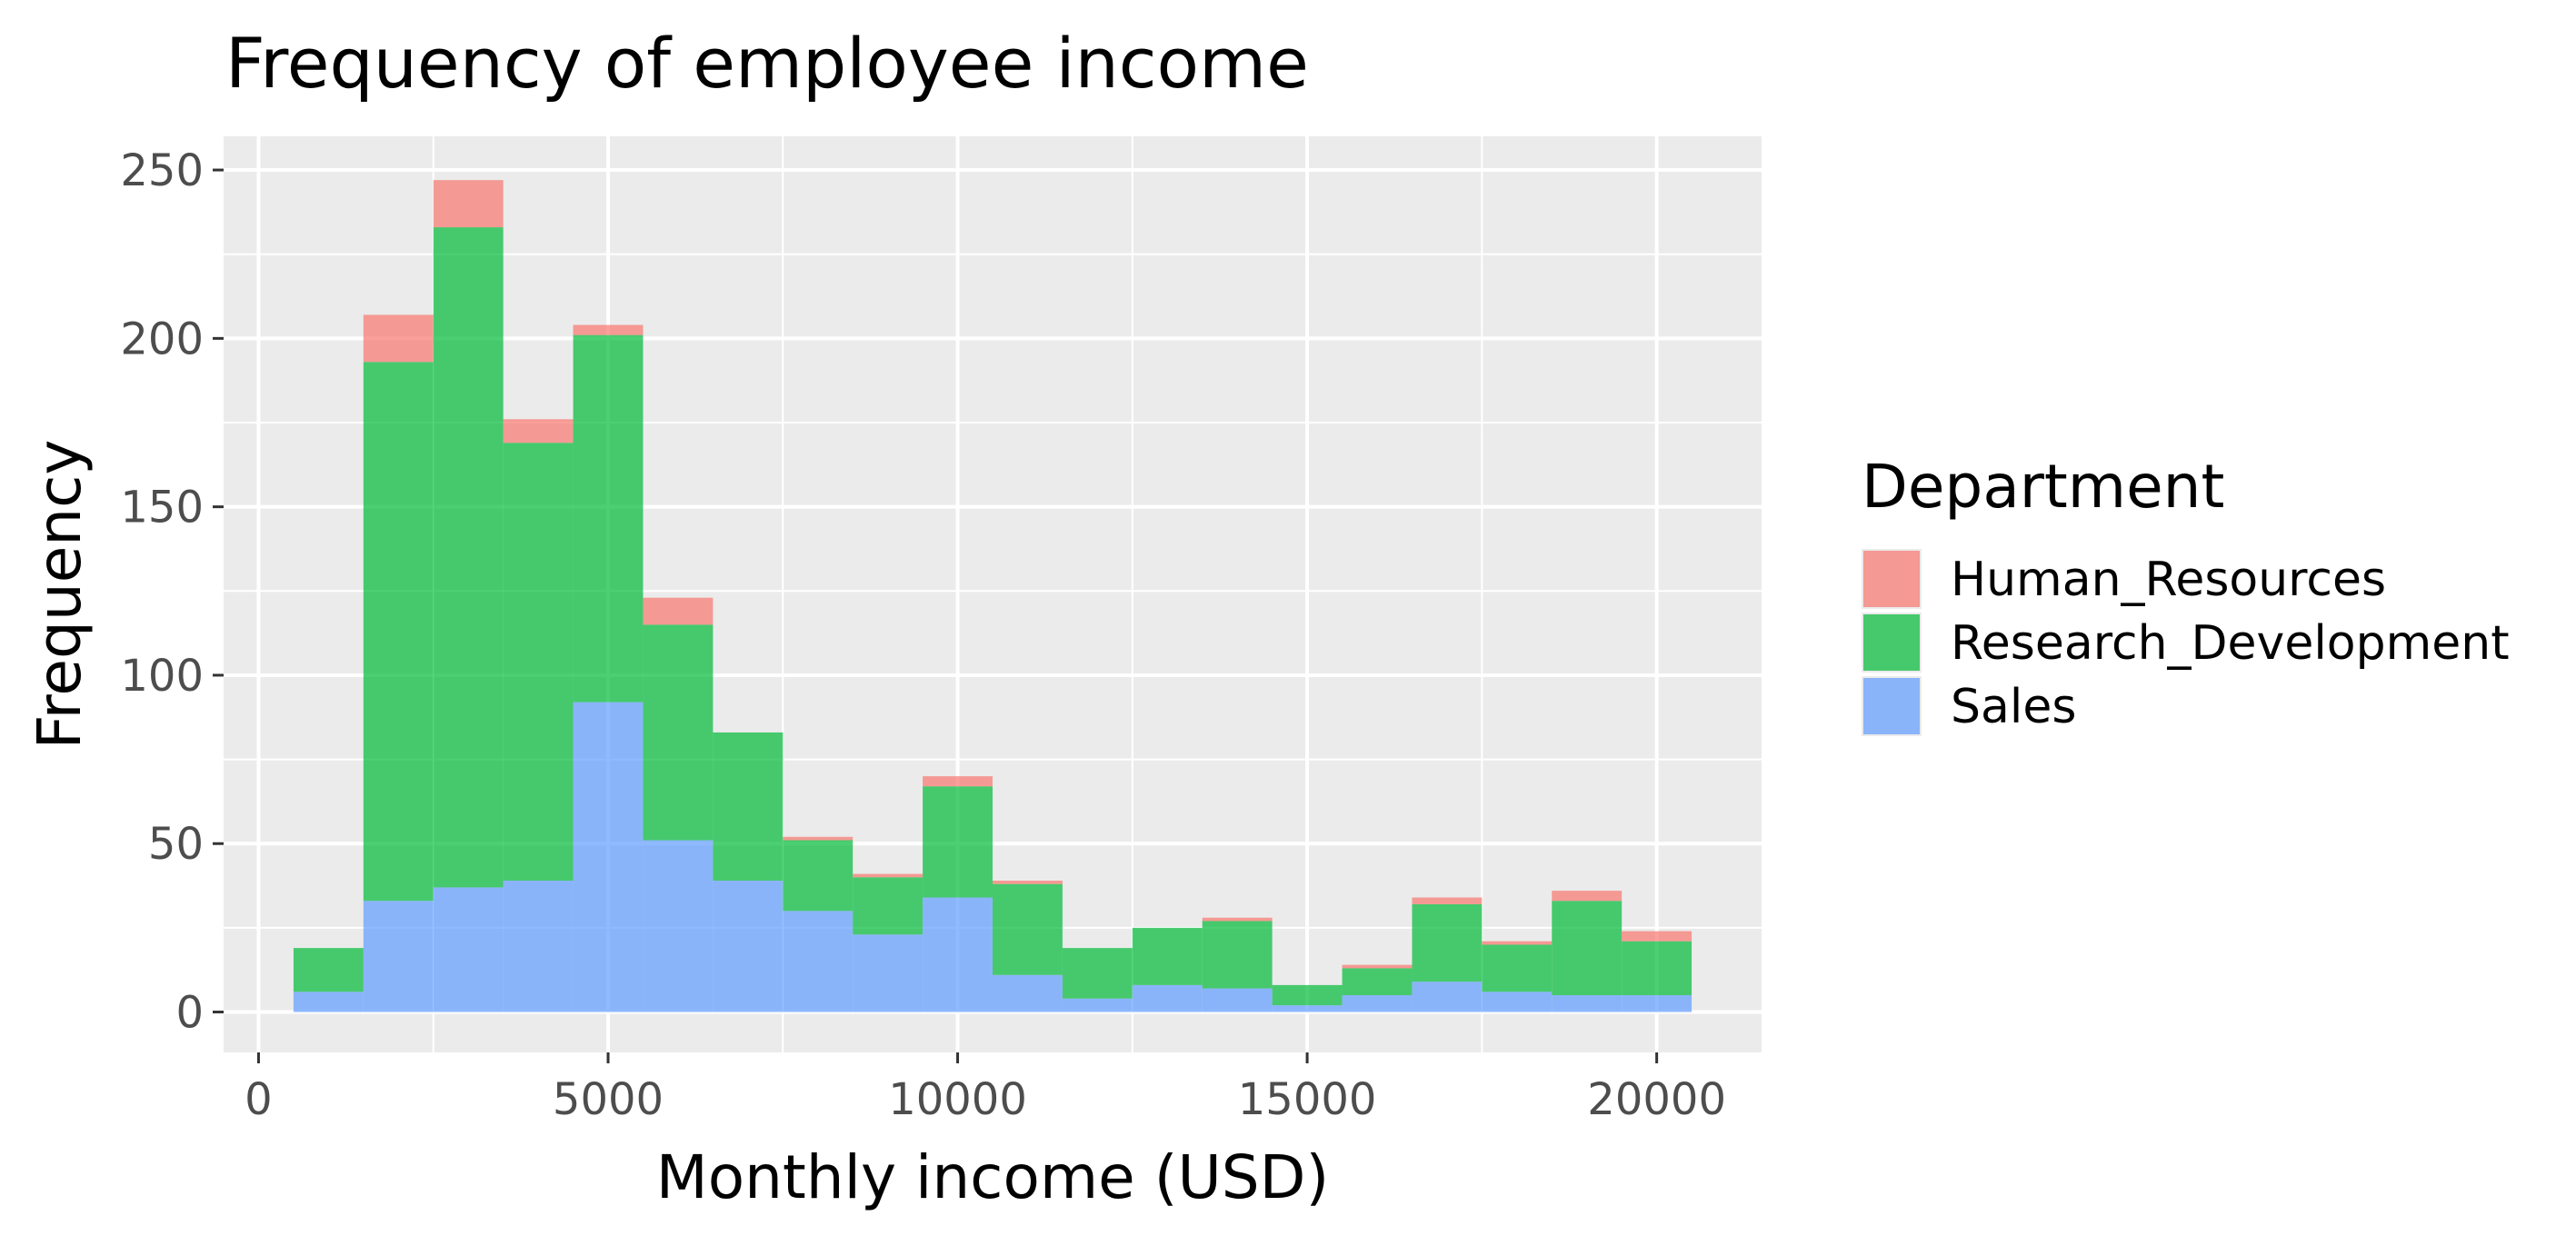  What do you see at coordinates (60, 595) in the screenshot?
I see `y-axis-title: Frequency` at bounding box center [60, 595].